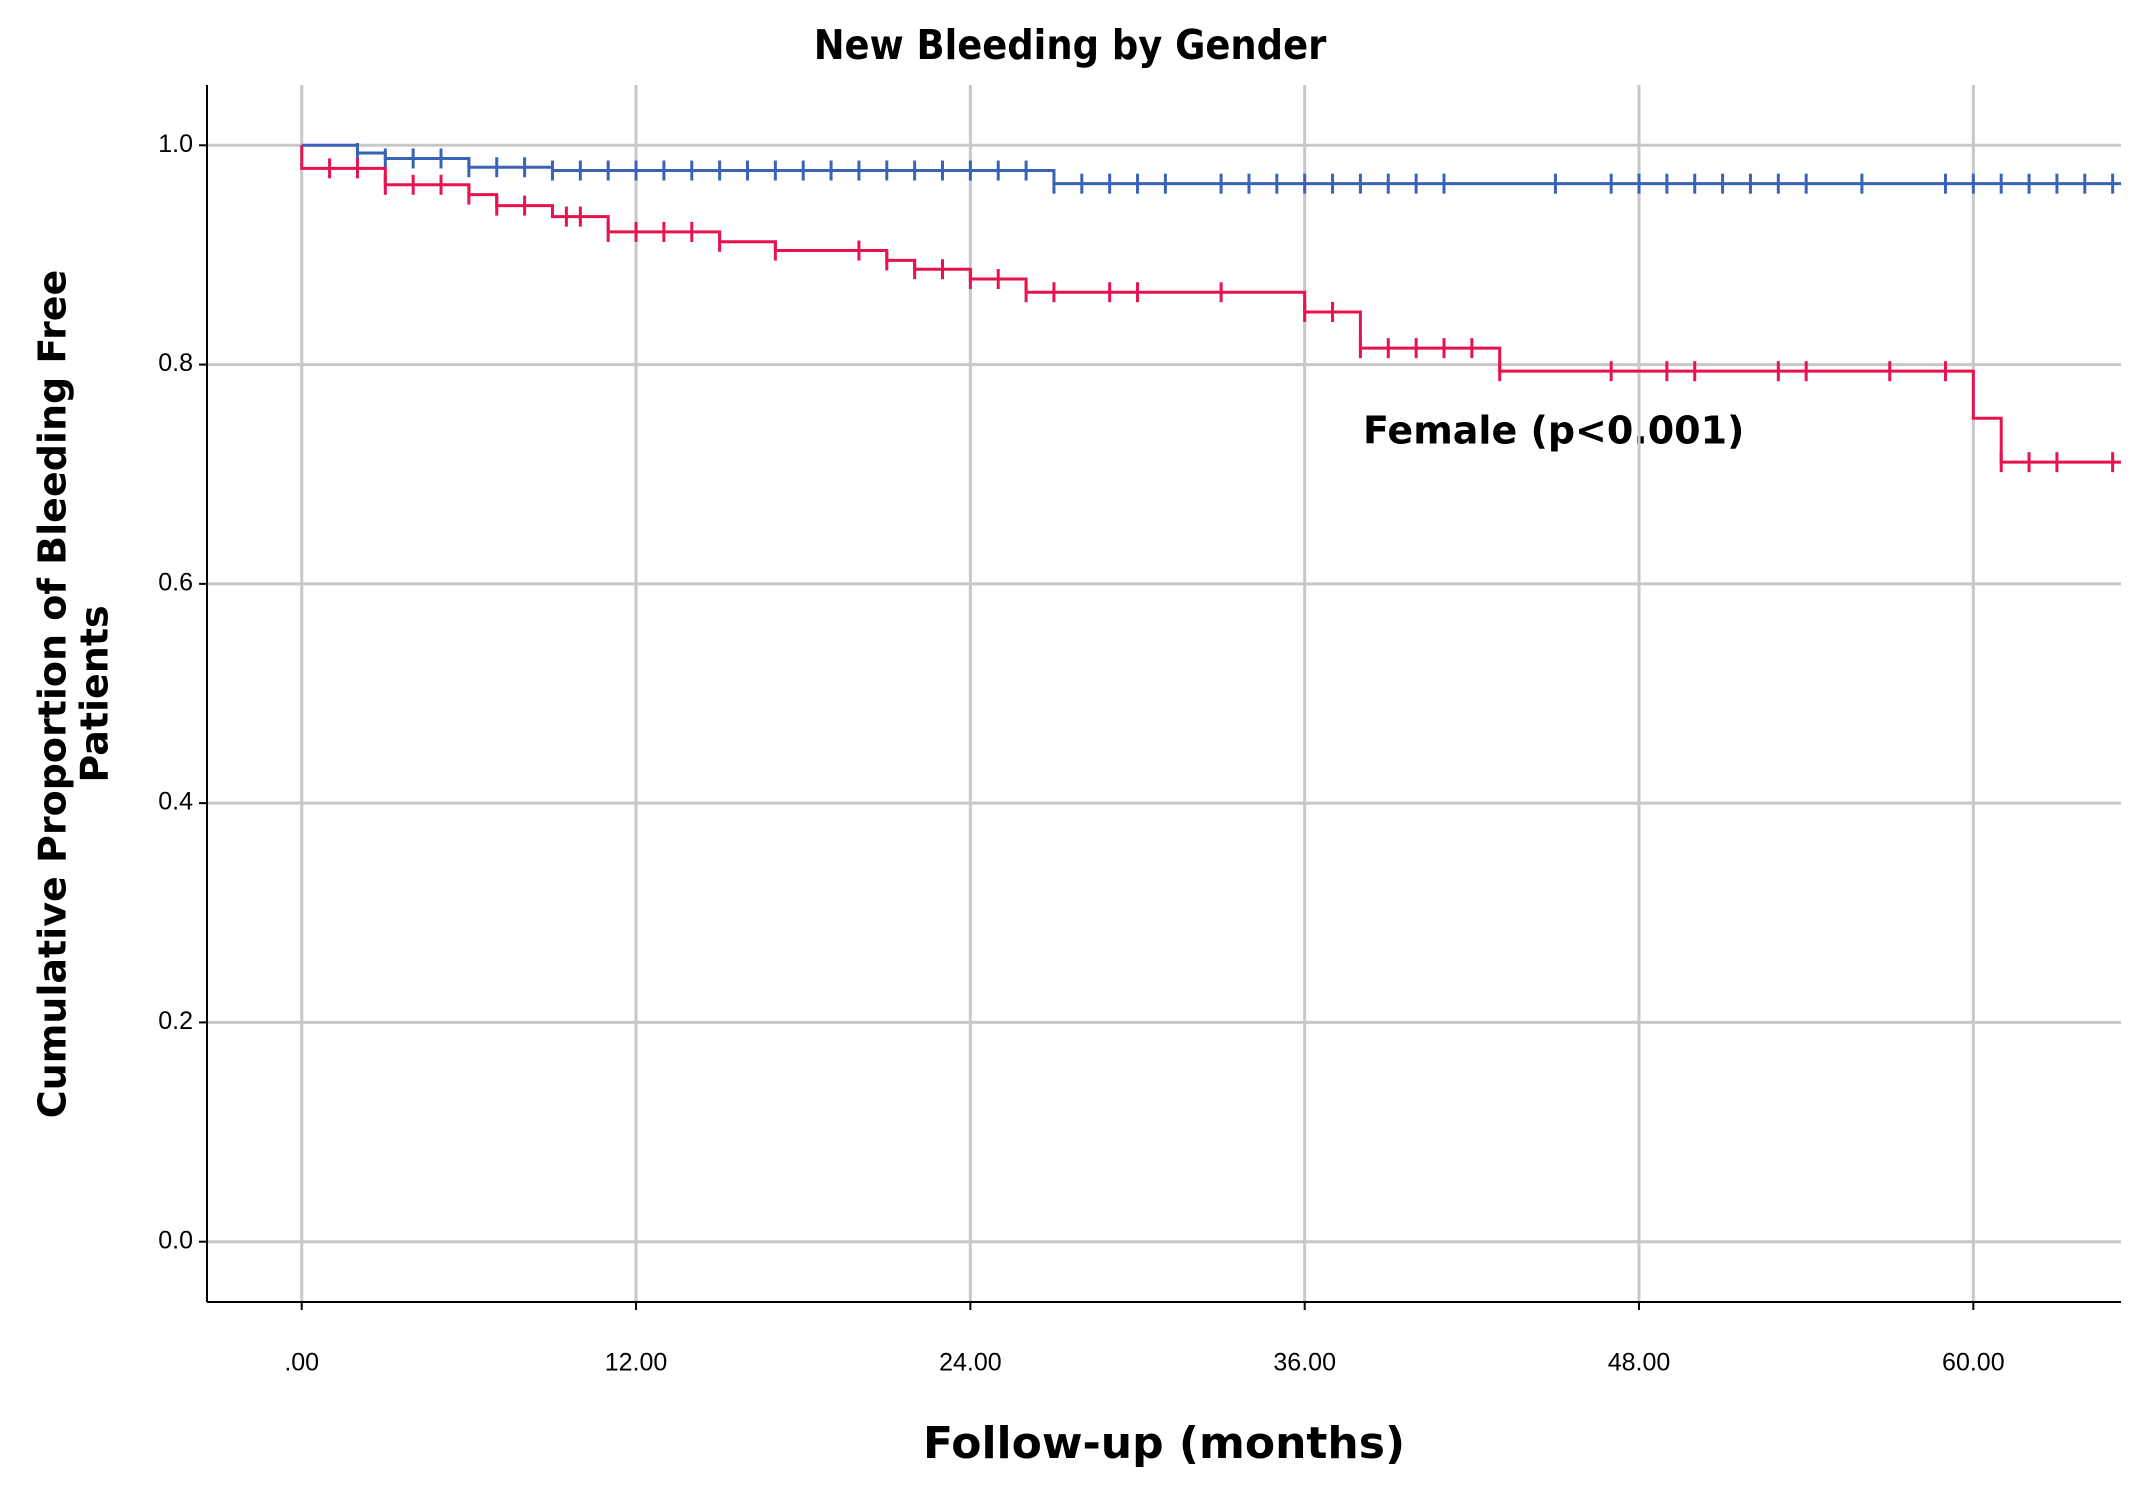  Describe the element at coordinates (1639, 1363) in the screenshot. I see `x-tick-label: 48.00` at that location.